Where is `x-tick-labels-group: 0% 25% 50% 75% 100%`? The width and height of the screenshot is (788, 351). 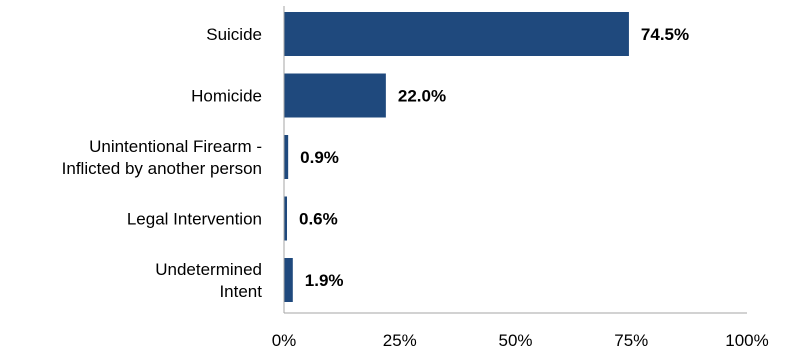 x-tick-labels-group: 0% 25% 50% 75% 100% is located at coordinates (520, 340).